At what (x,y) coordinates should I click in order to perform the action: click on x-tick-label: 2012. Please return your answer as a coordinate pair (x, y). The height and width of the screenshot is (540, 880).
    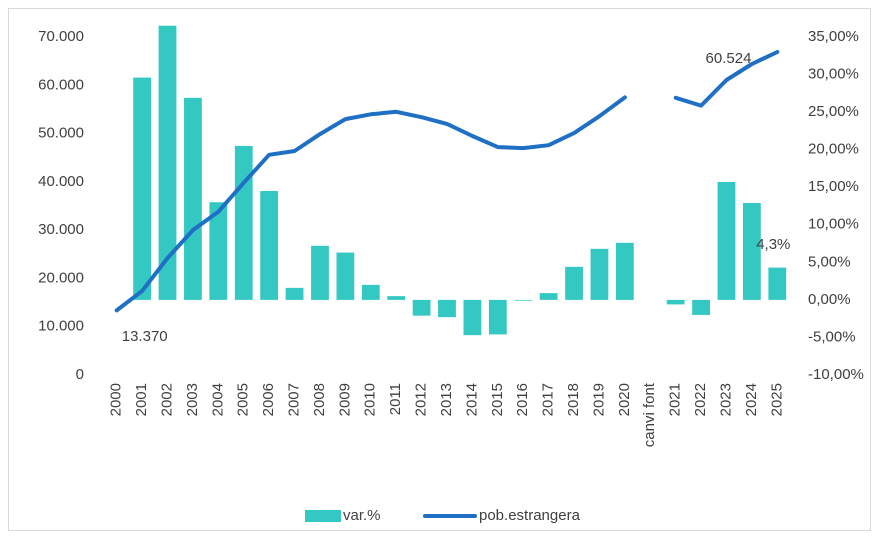
    Looking at the image, I should click on (421, 399).